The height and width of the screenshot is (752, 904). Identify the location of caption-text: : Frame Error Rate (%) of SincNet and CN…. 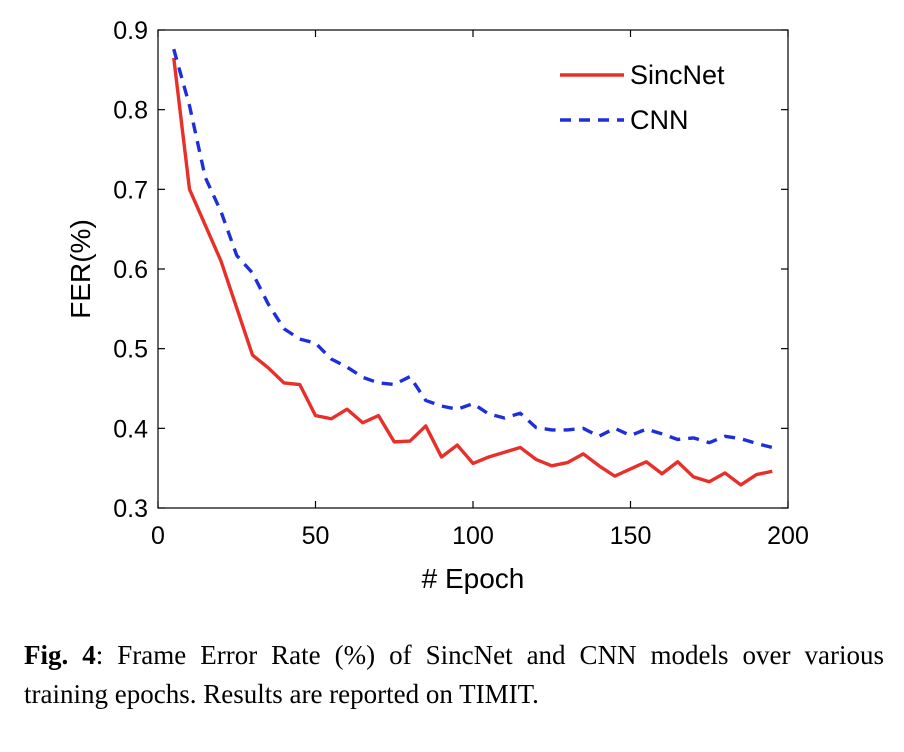
(454, 674).